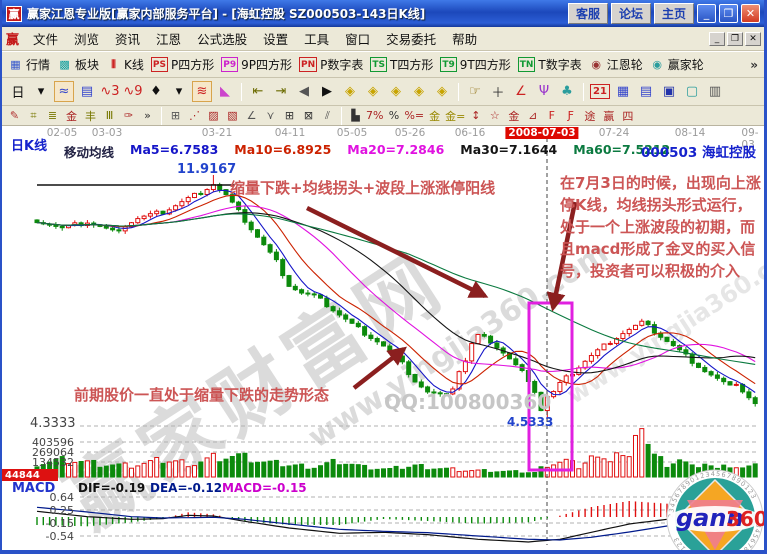 This screenshot has width=767, height=554. Describe the element at coordinates (544, 91) in the screenshot. I see `tool-icon-24: Ψ` at that location.